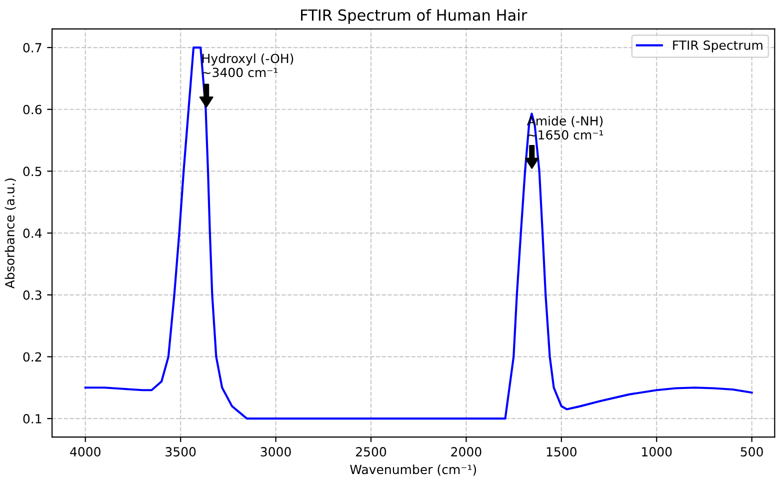 The width and height of the screenshot is (777, 483). I want to click on x-tick-label: 500, so click(751, 452).